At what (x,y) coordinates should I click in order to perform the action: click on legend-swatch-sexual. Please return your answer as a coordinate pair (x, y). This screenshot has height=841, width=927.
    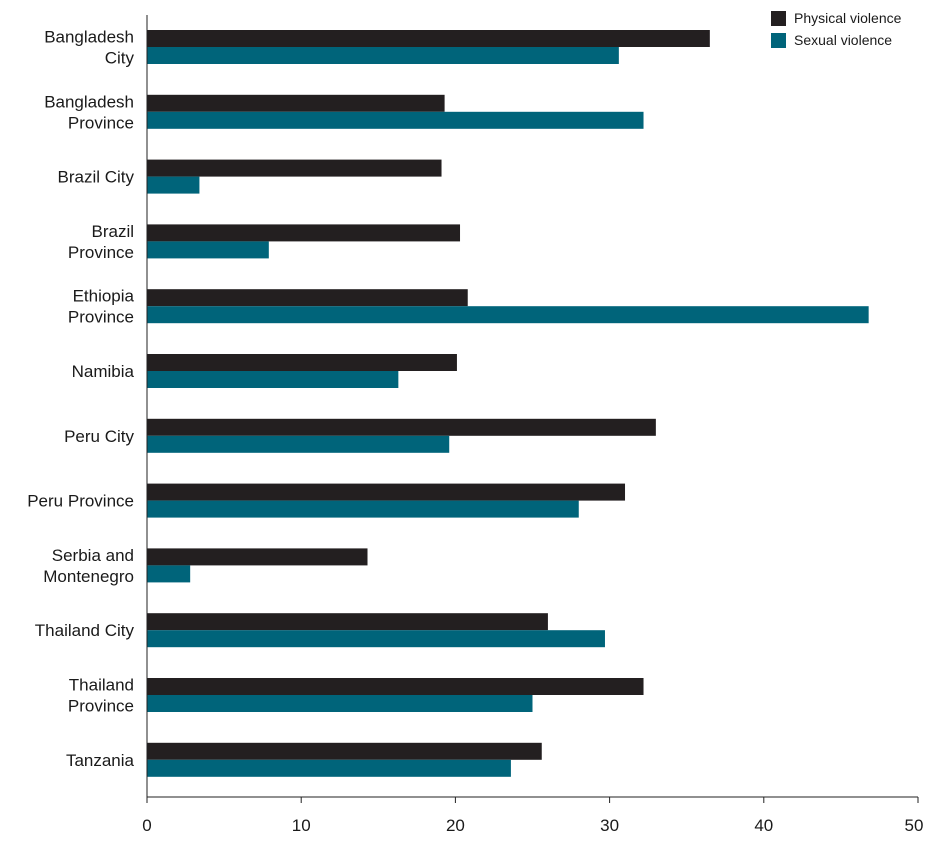
    Looking at the image, I should click on (778, 40).